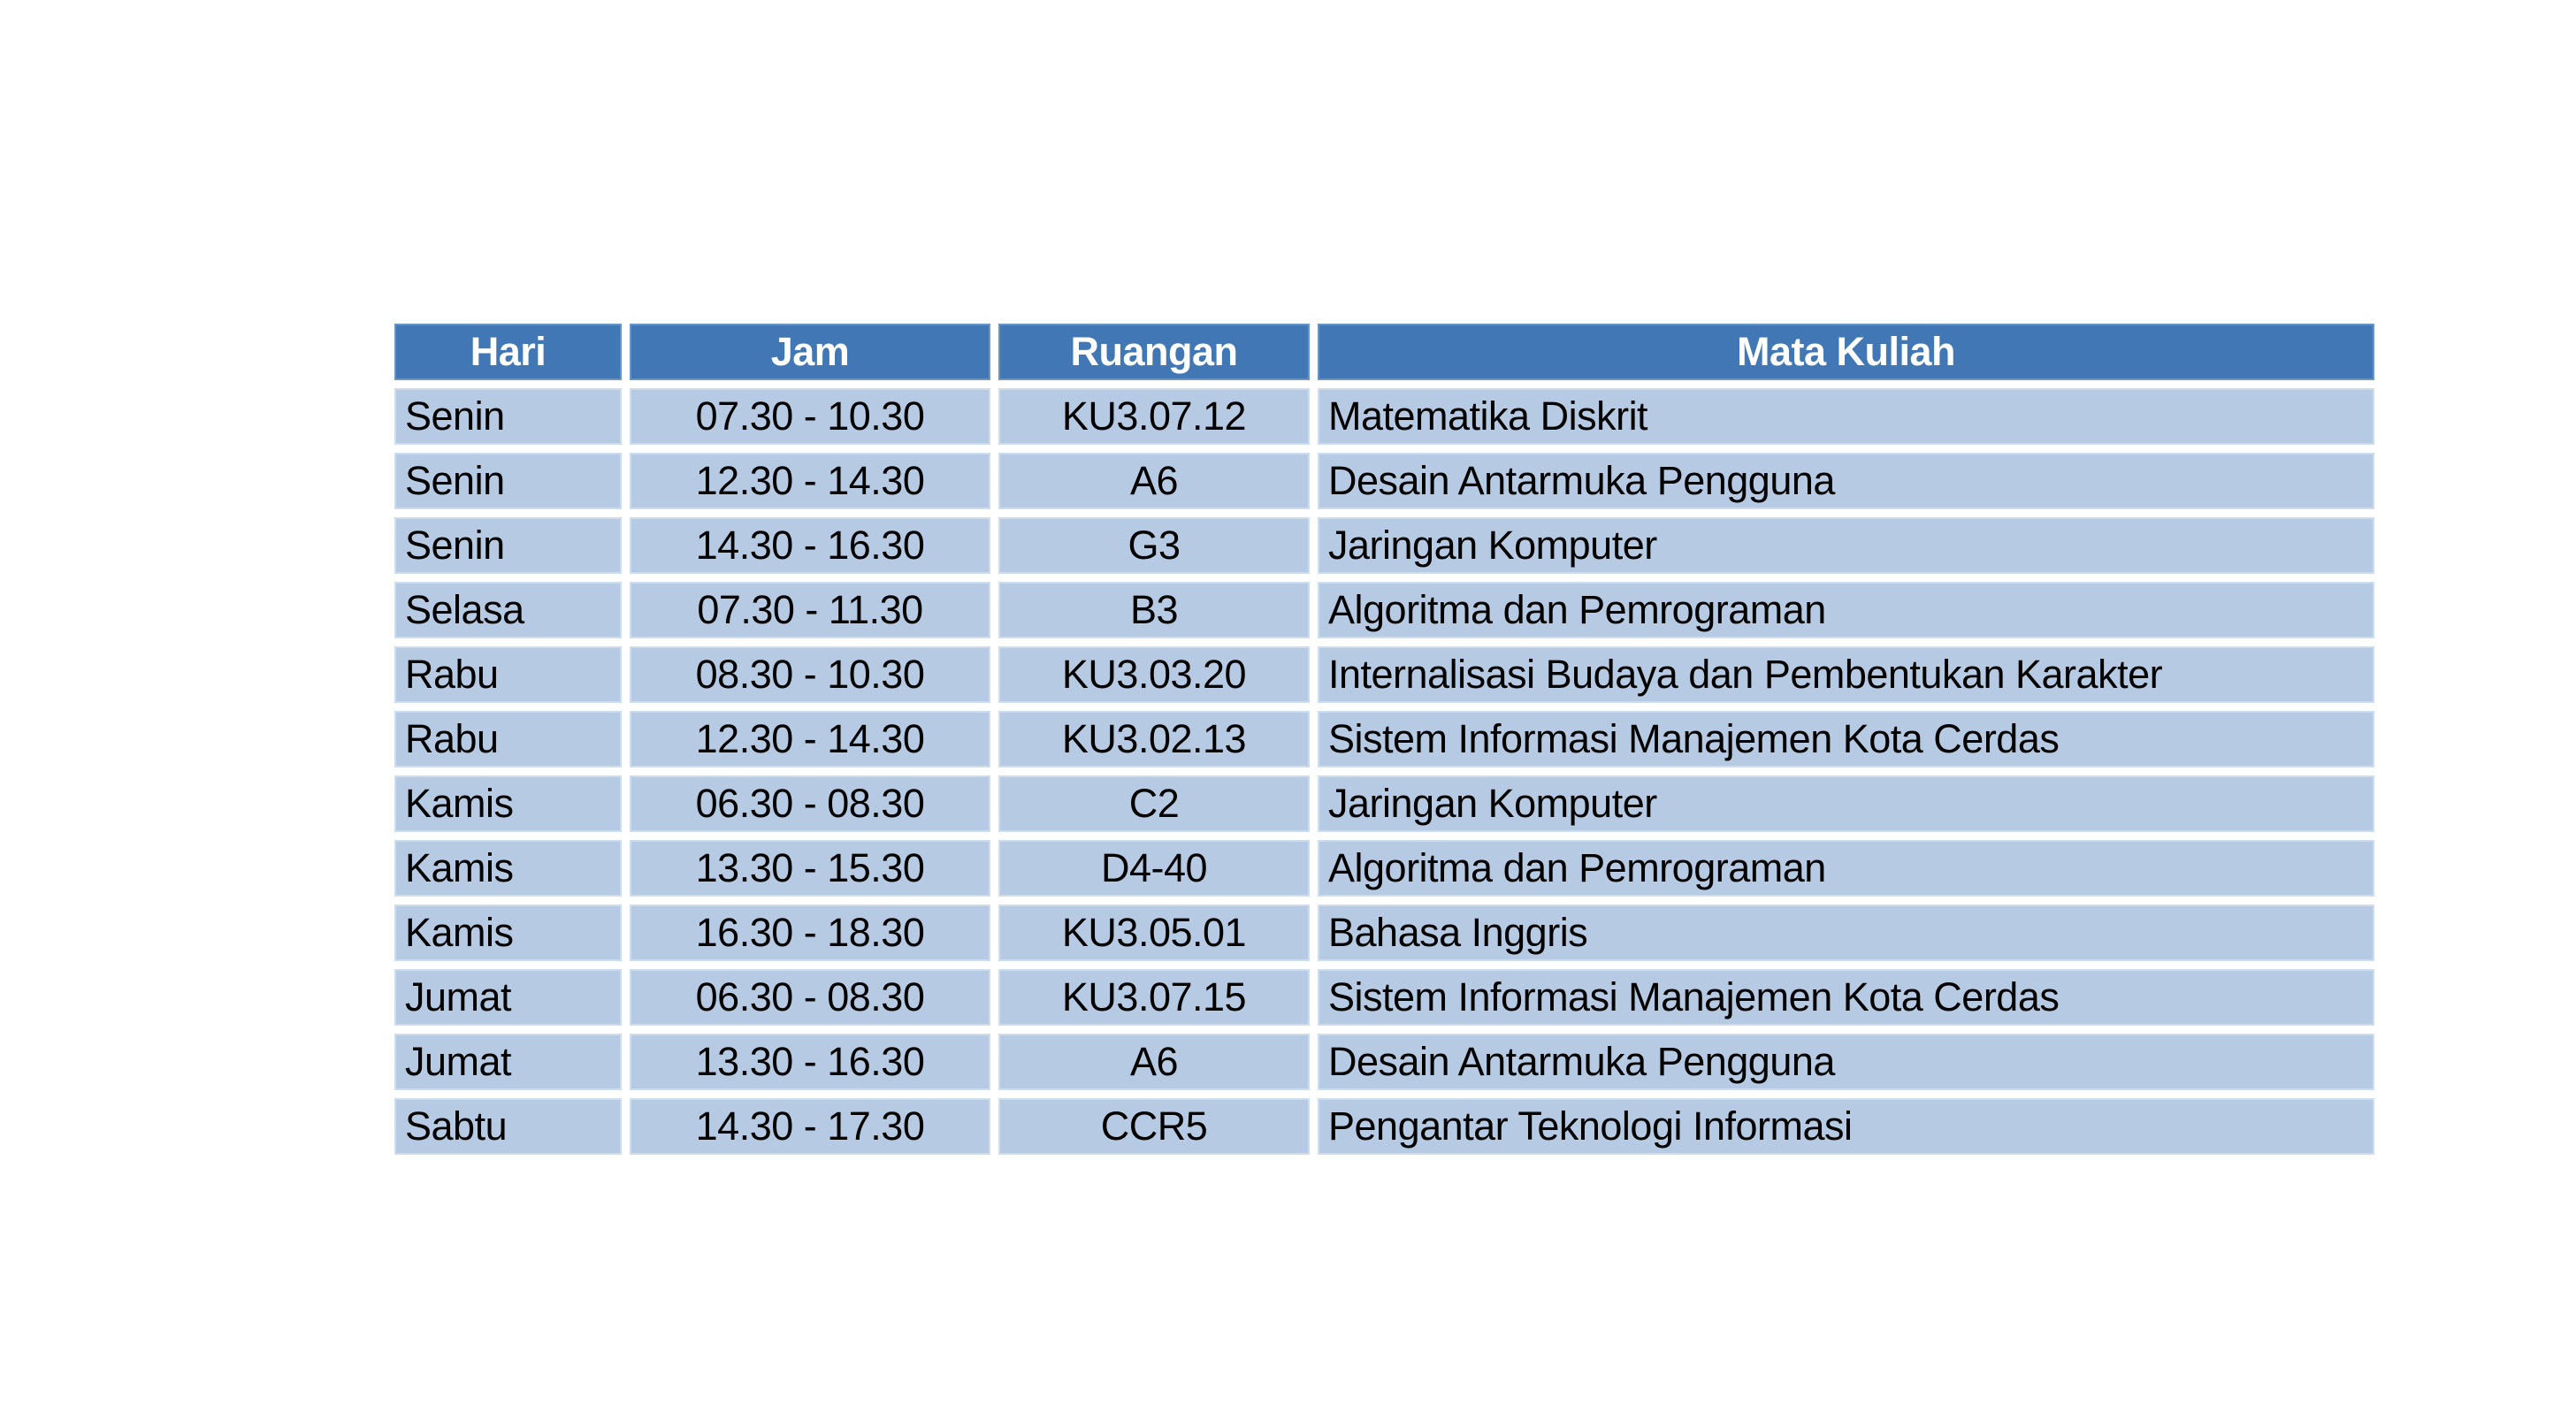 The image size is (2576, 1420). Describe the element at coordinates (810, 868) in the screenshot. I see `cell-jam: 13.30 - 15.30` at that location.